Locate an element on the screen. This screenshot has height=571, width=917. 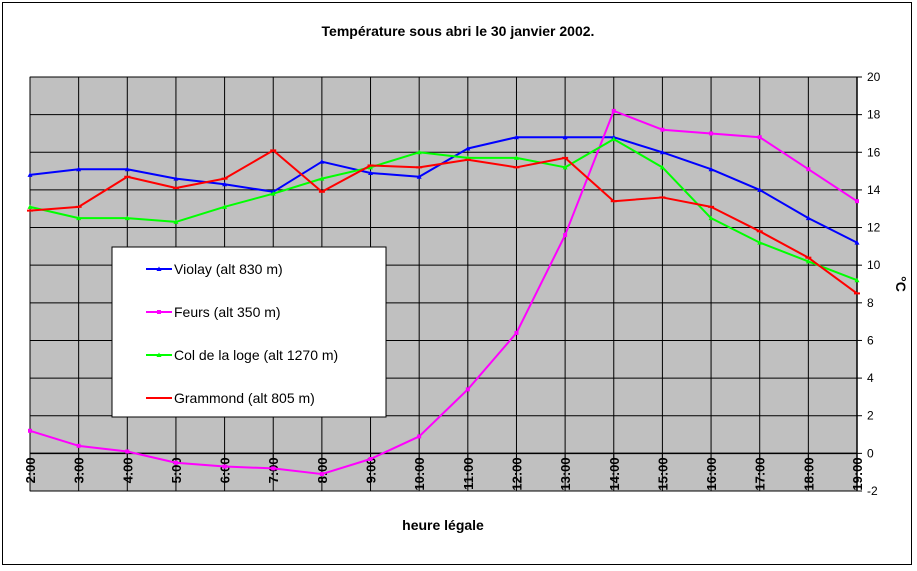
x-tick-label: 9:00 is located at coordinates (371, 470).